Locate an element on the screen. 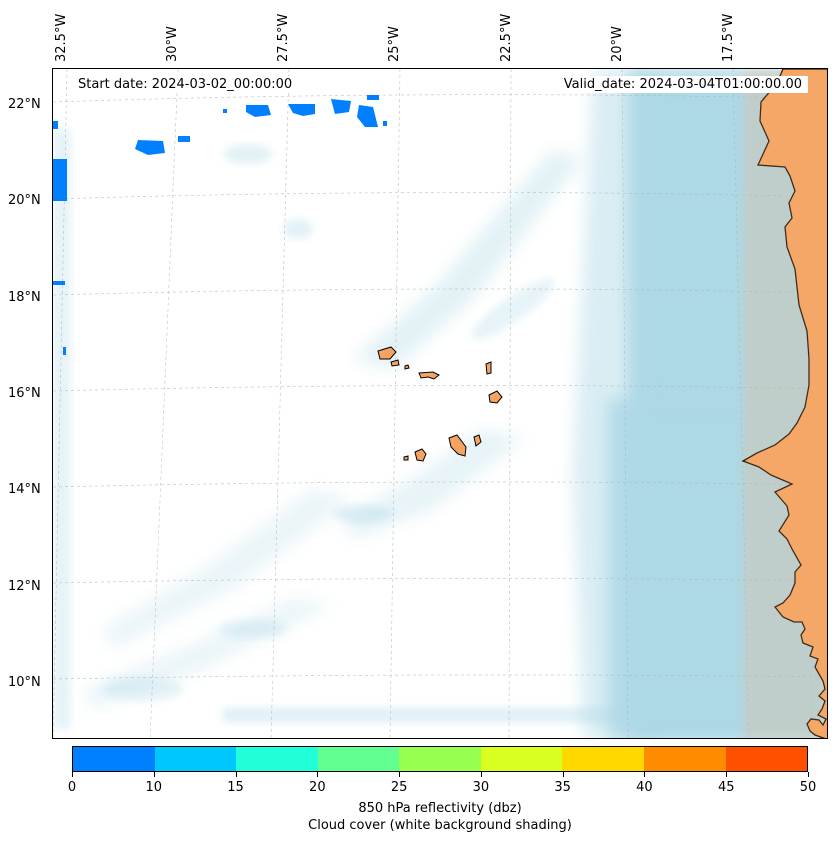 The height and width of the screenshot is (843, 837). colorbar-tick-label: 40 is located at coordinates (644, 787).